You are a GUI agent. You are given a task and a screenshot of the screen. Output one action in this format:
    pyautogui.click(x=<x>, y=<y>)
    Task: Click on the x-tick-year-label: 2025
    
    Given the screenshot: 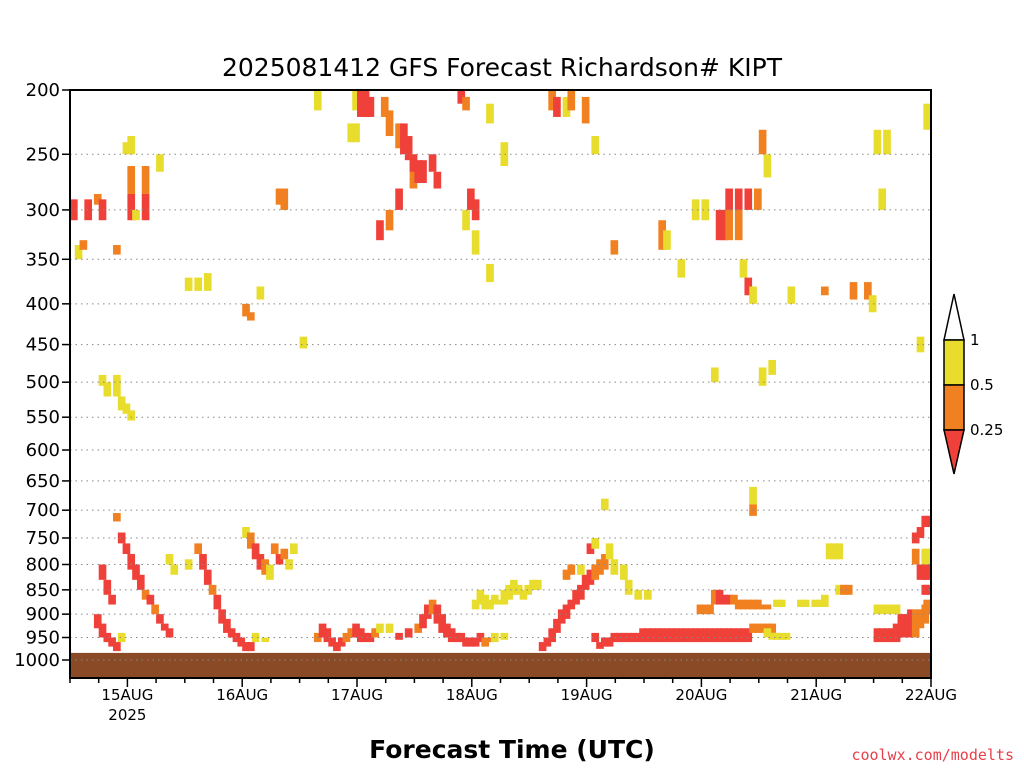 What is the action you would take?
    pyautogui.click(x=127, y=715)
    